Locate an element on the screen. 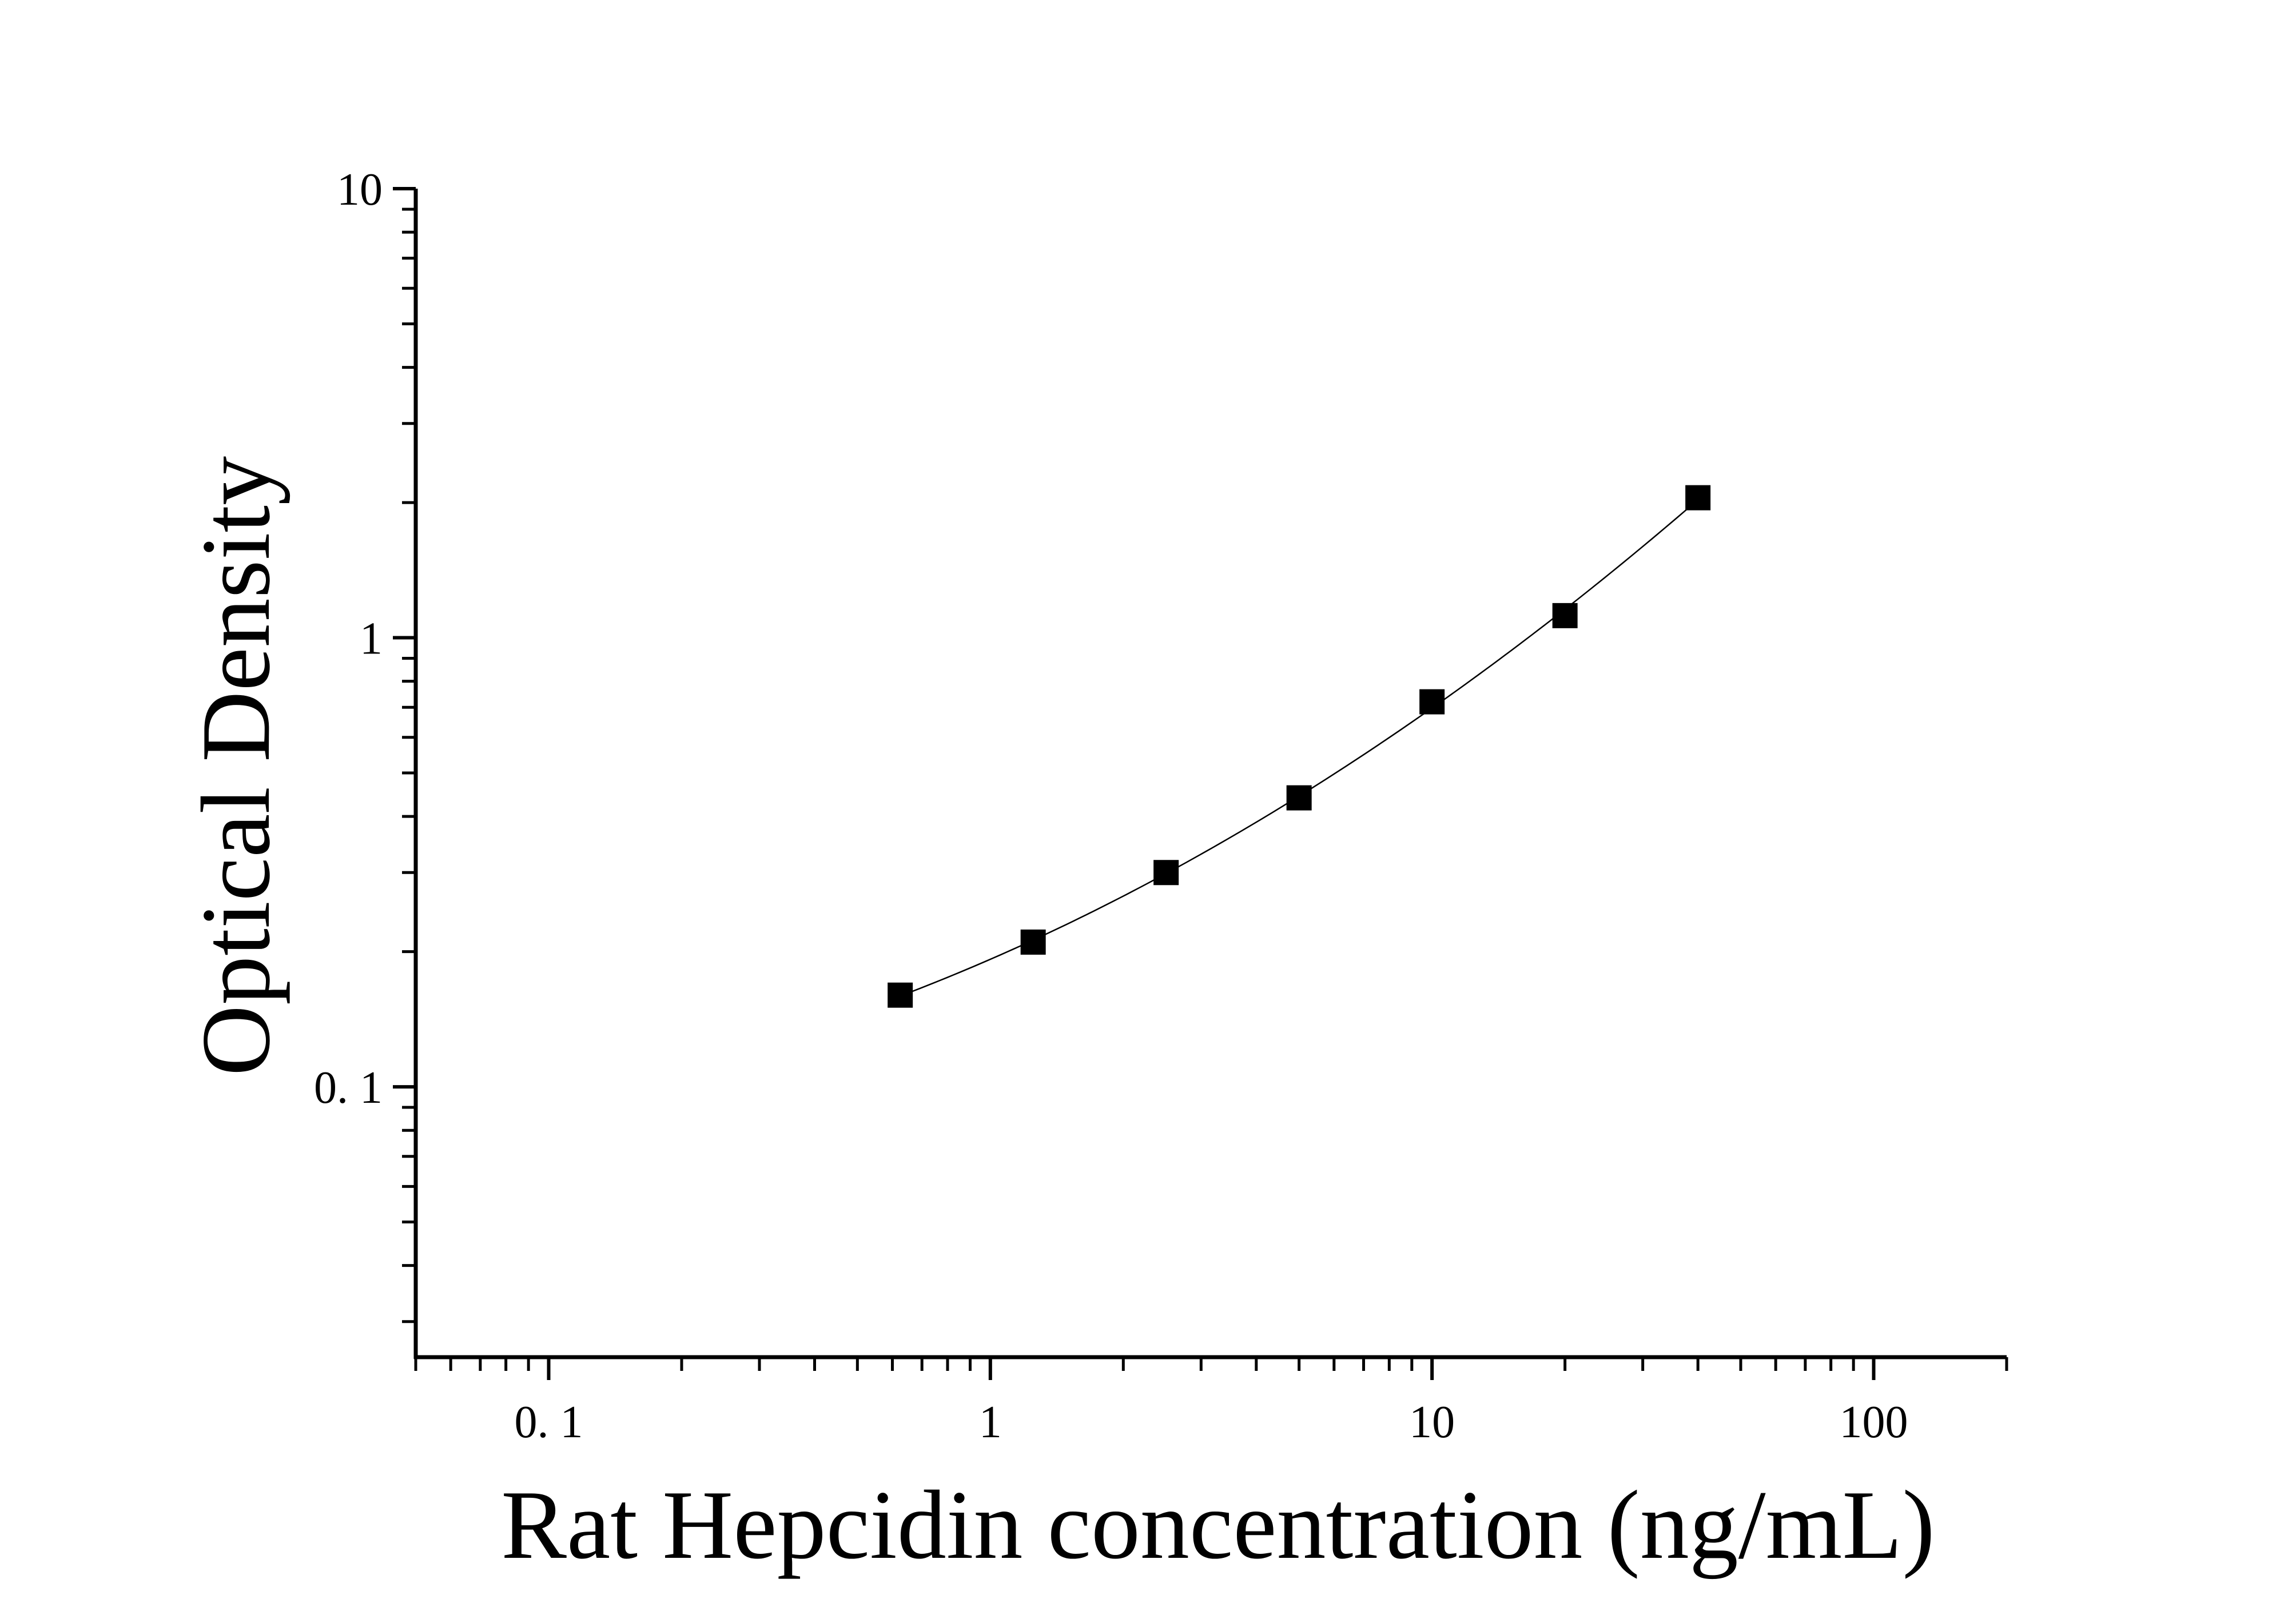 The height and width of the screenshot is (1607, 2296). fit-curve is located at coordinates (1299, 748).